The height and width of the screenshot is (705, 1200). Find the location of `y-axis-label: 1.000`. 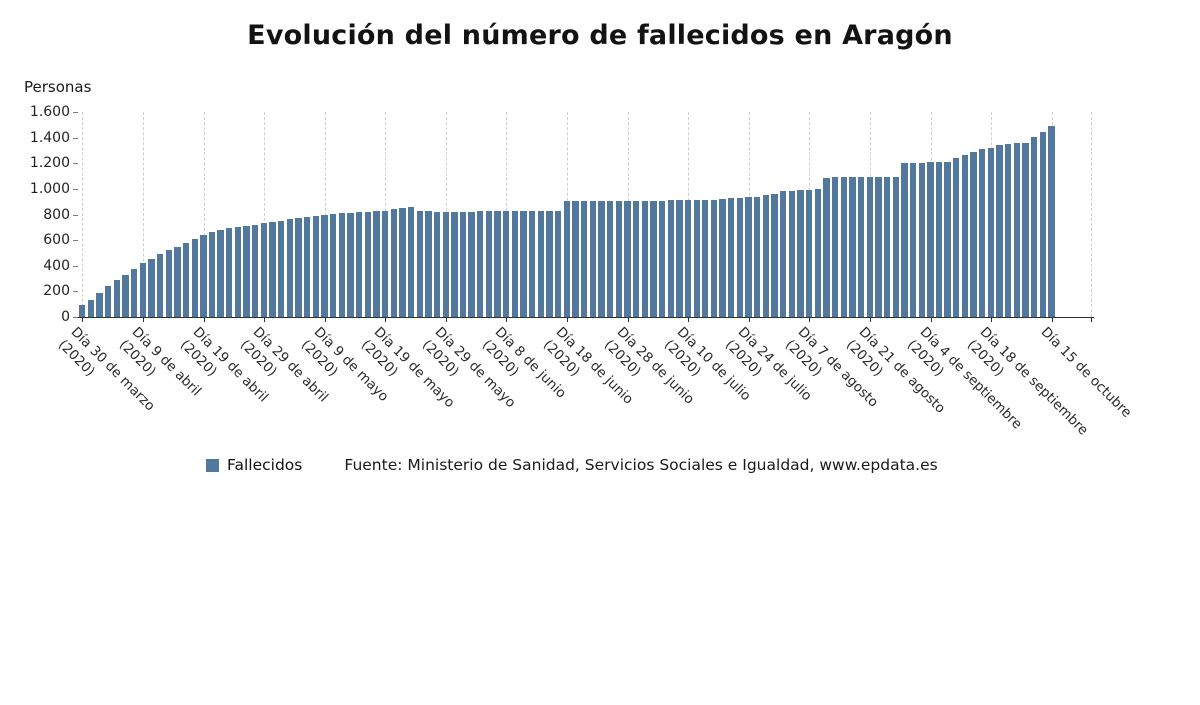

y-axis-label: 1.000 is located at coordinates (49, 188).